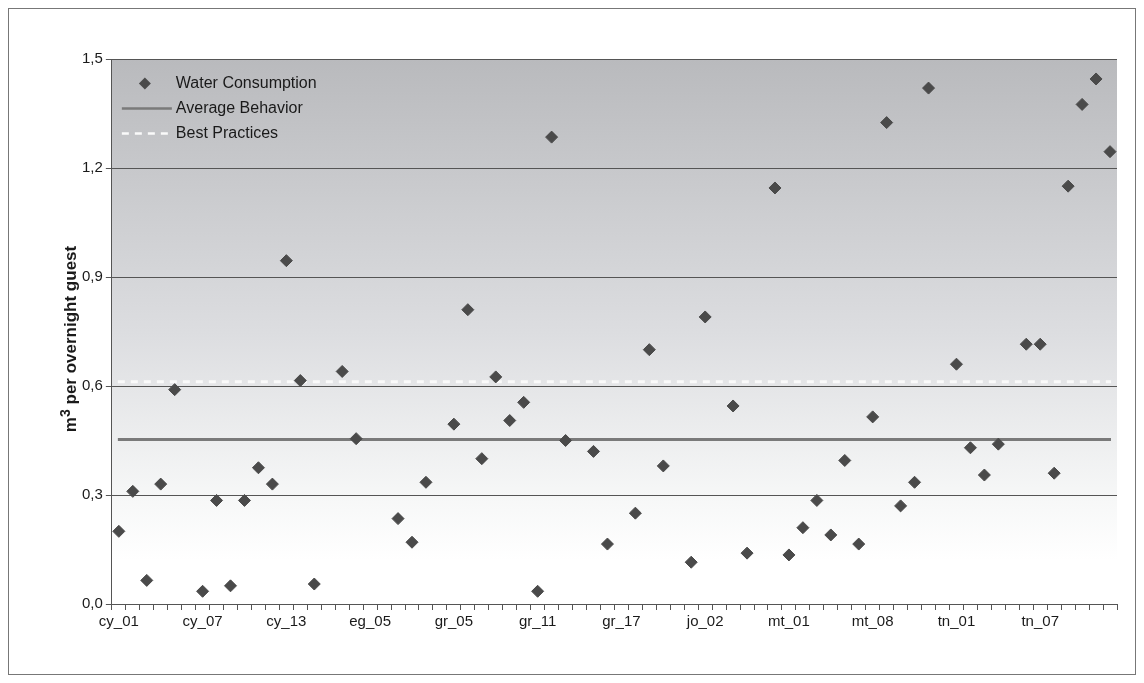 Image resolution: width=1144 pixels, height=683 pixels. Describe the element at coordinates (239, 107) in the screenshot. I see `legend-label: Average Behavior` at that location.